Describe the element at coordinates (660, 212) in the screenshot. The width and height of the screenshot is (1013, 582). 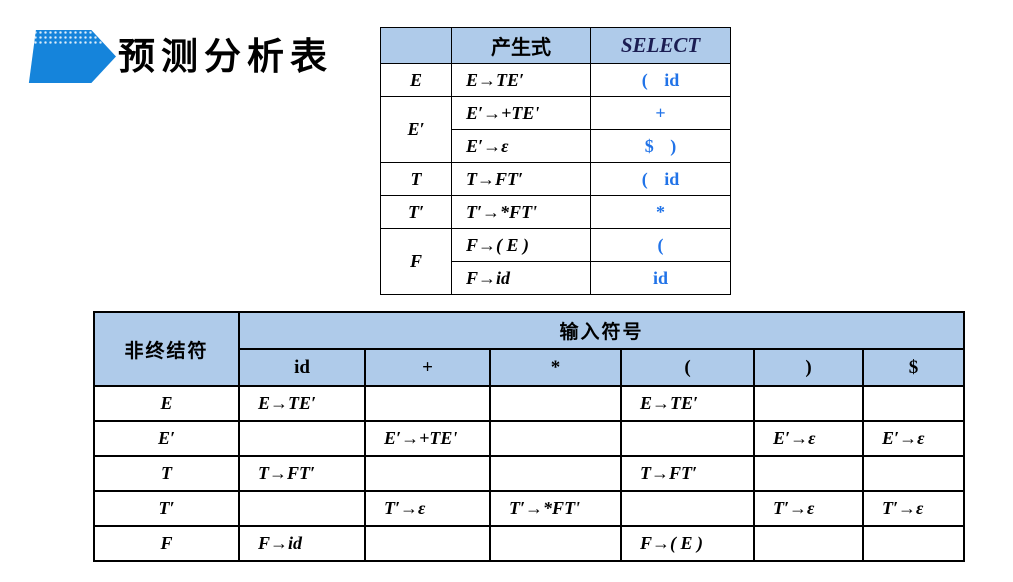
I see `select-set-cell: *` at that location.